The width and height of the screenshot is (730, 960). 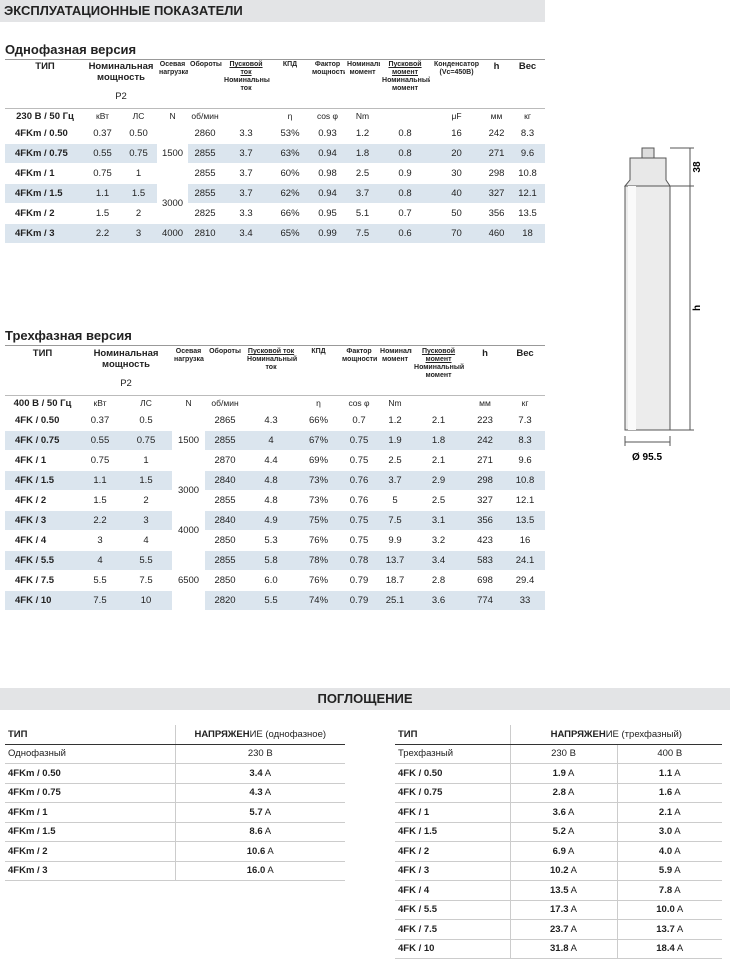 I want to click on model-cell: 4FK / 5.5, so click(x=452, y=910).